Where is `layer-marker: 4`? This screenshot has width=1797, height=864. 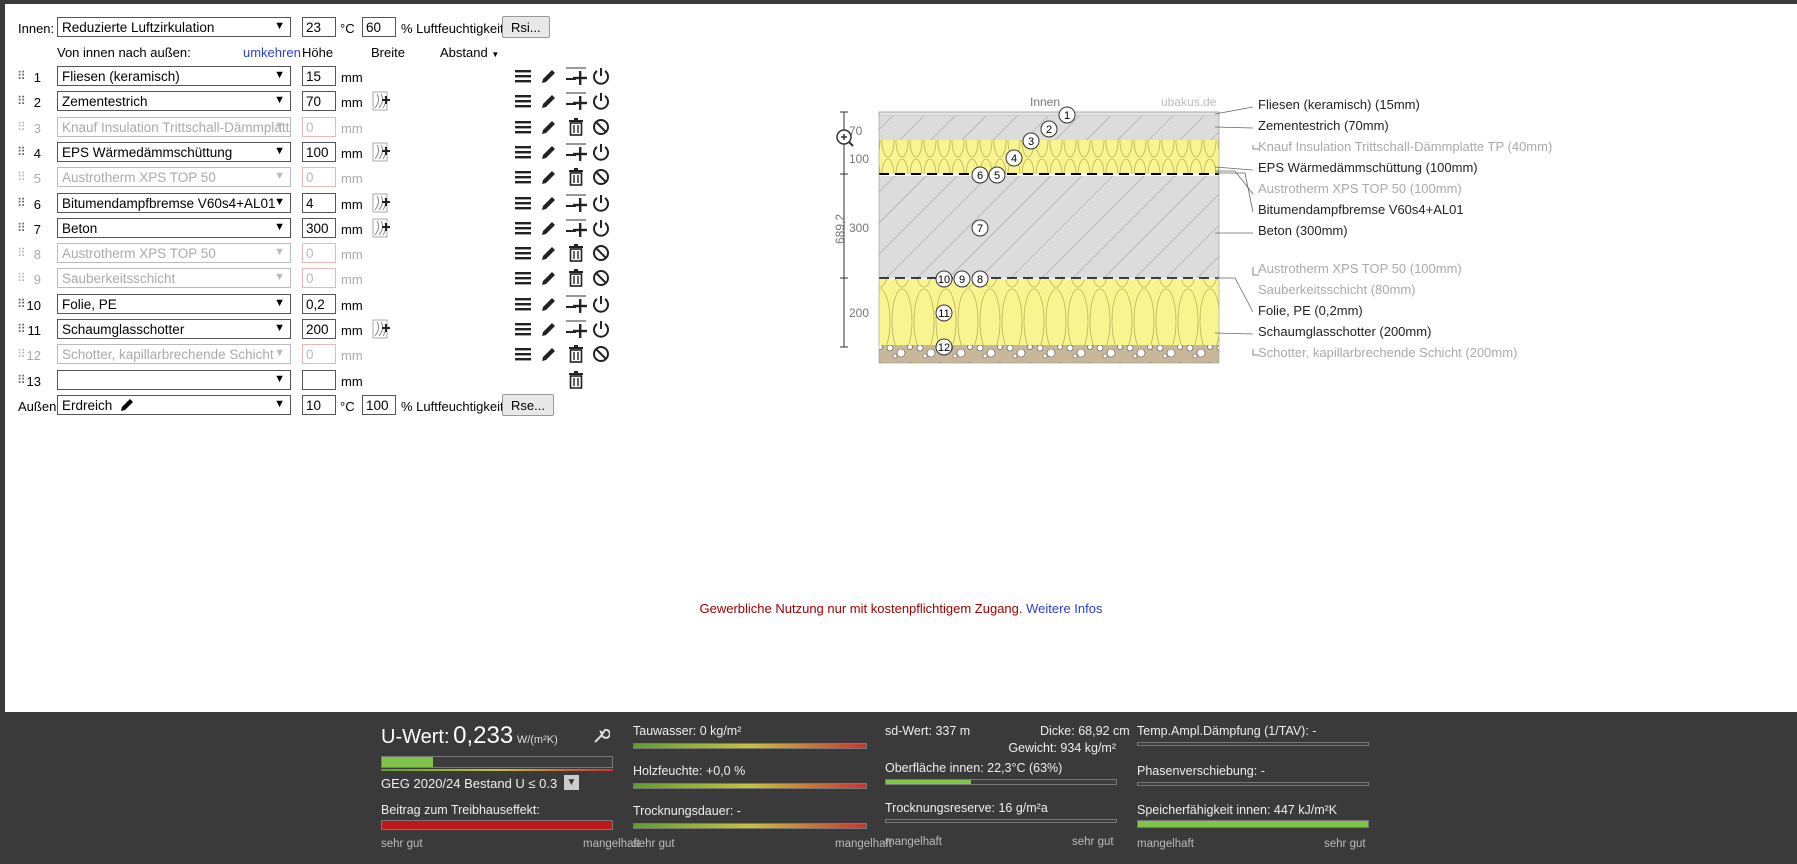
layer-marker: 4 is located at coordinates (1014, 158).